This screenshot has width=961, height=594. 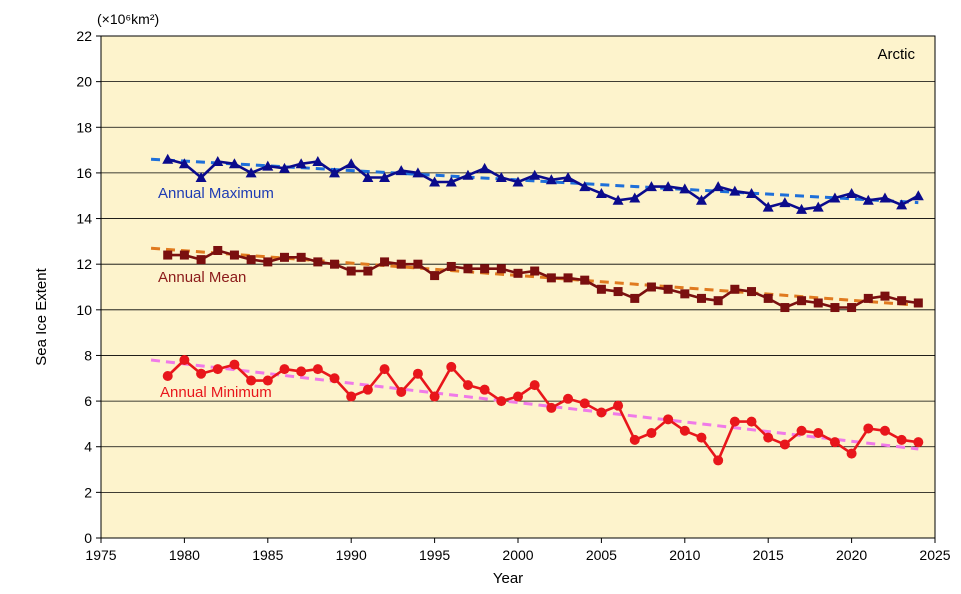 What do you see at coordinates (785, 202) in the screenshot?
I see `annual-maximum-point-2016` at bounding box center [785, 202].